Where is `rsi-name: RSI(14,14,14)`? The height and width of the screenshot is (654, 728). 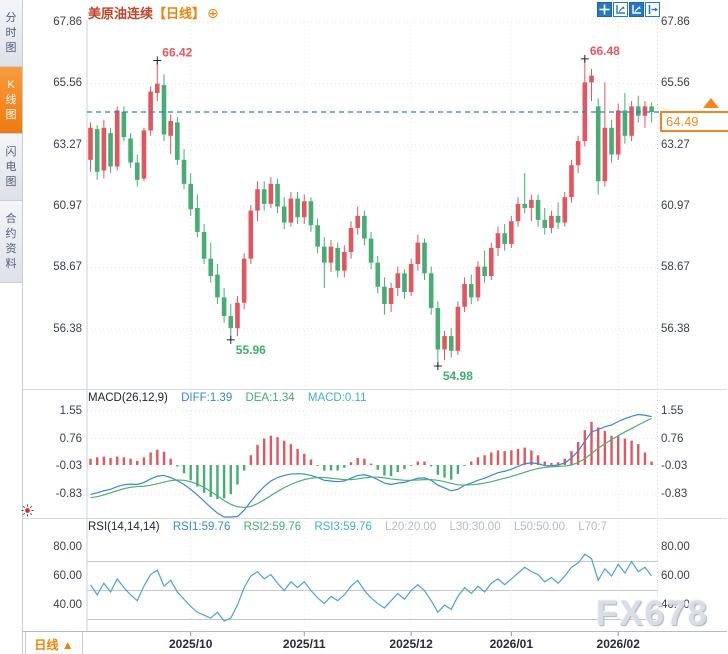 rsi-name: RSI(14,14,14) is located at coordinates (124, 527).